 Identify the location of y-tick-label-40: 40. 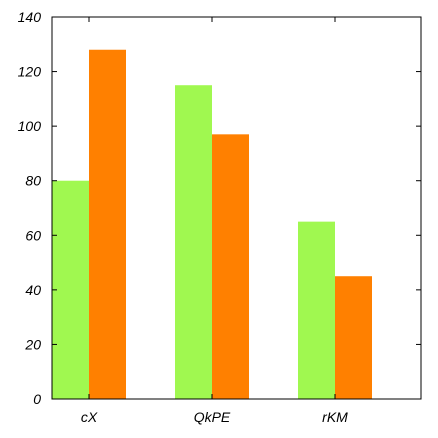
(33, 290).